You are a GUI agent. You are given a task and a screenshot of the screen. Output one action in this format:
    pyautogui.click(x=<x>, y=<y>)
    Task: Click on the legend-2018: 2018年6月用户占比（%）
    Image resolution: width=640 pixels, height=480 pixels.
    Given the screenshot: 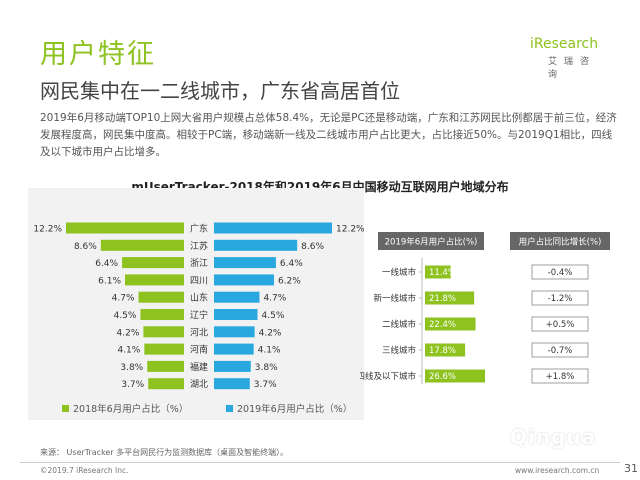 What is the action you would take?
    pyautogui.click(x=125, y=408)
    